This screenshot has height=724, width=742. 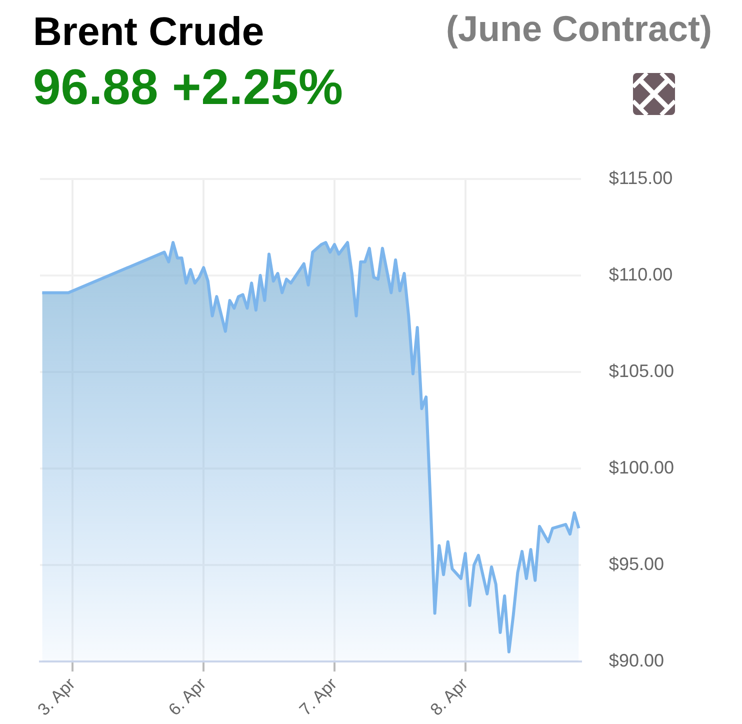 I want to click on x-tick-label: 7. Apr, so click(x=318, y=697).